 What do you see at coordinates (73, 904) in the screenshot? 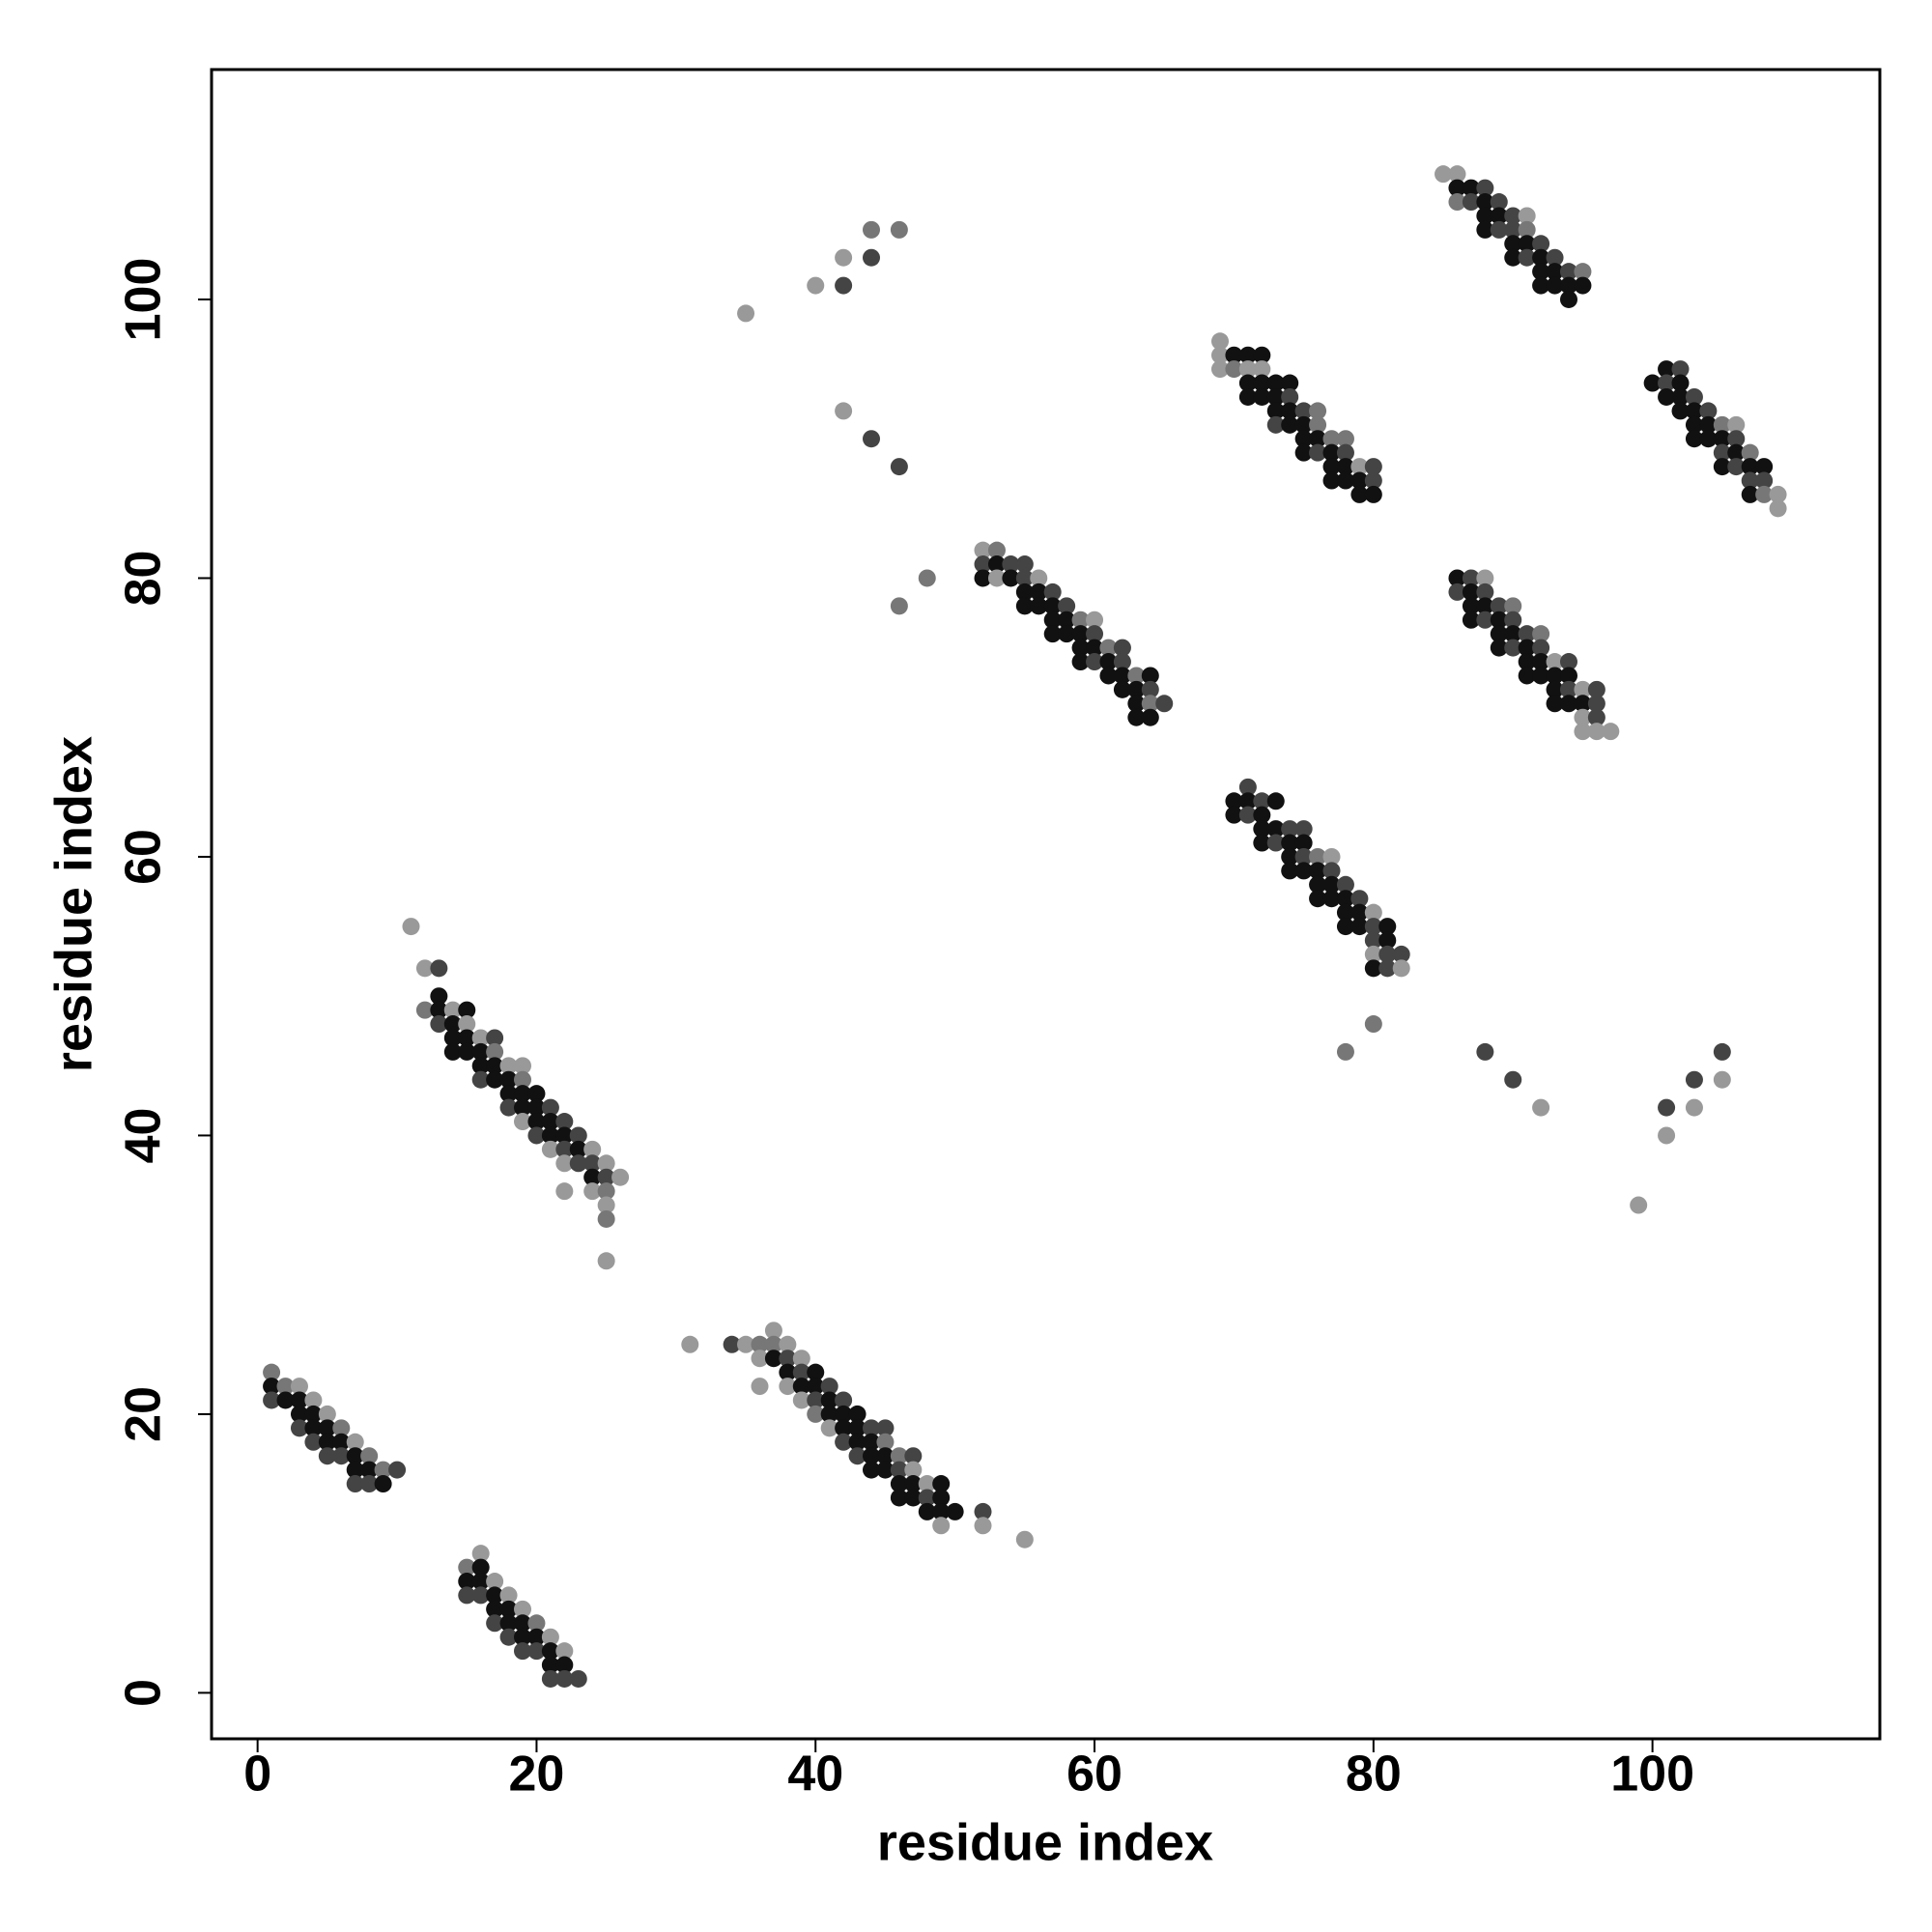
I see `y-axis-label: residue index` at bounding box center [73, 904].